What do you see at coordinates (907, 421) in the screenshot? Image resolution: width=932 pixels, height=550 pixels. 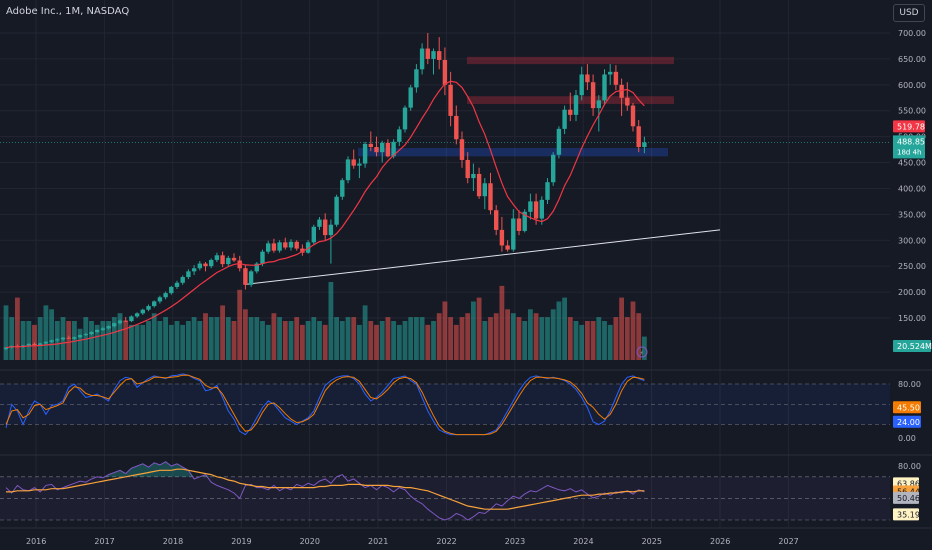 I see `stoch-k-badge` at bounding box center [907, 421].